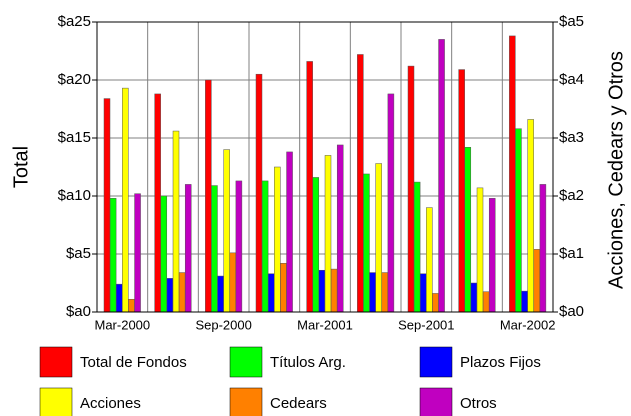  What do you see at coordinates (74, 21) in the screenshot?
I see `y-tick-label: $a25` at bounding box center [74, 21].